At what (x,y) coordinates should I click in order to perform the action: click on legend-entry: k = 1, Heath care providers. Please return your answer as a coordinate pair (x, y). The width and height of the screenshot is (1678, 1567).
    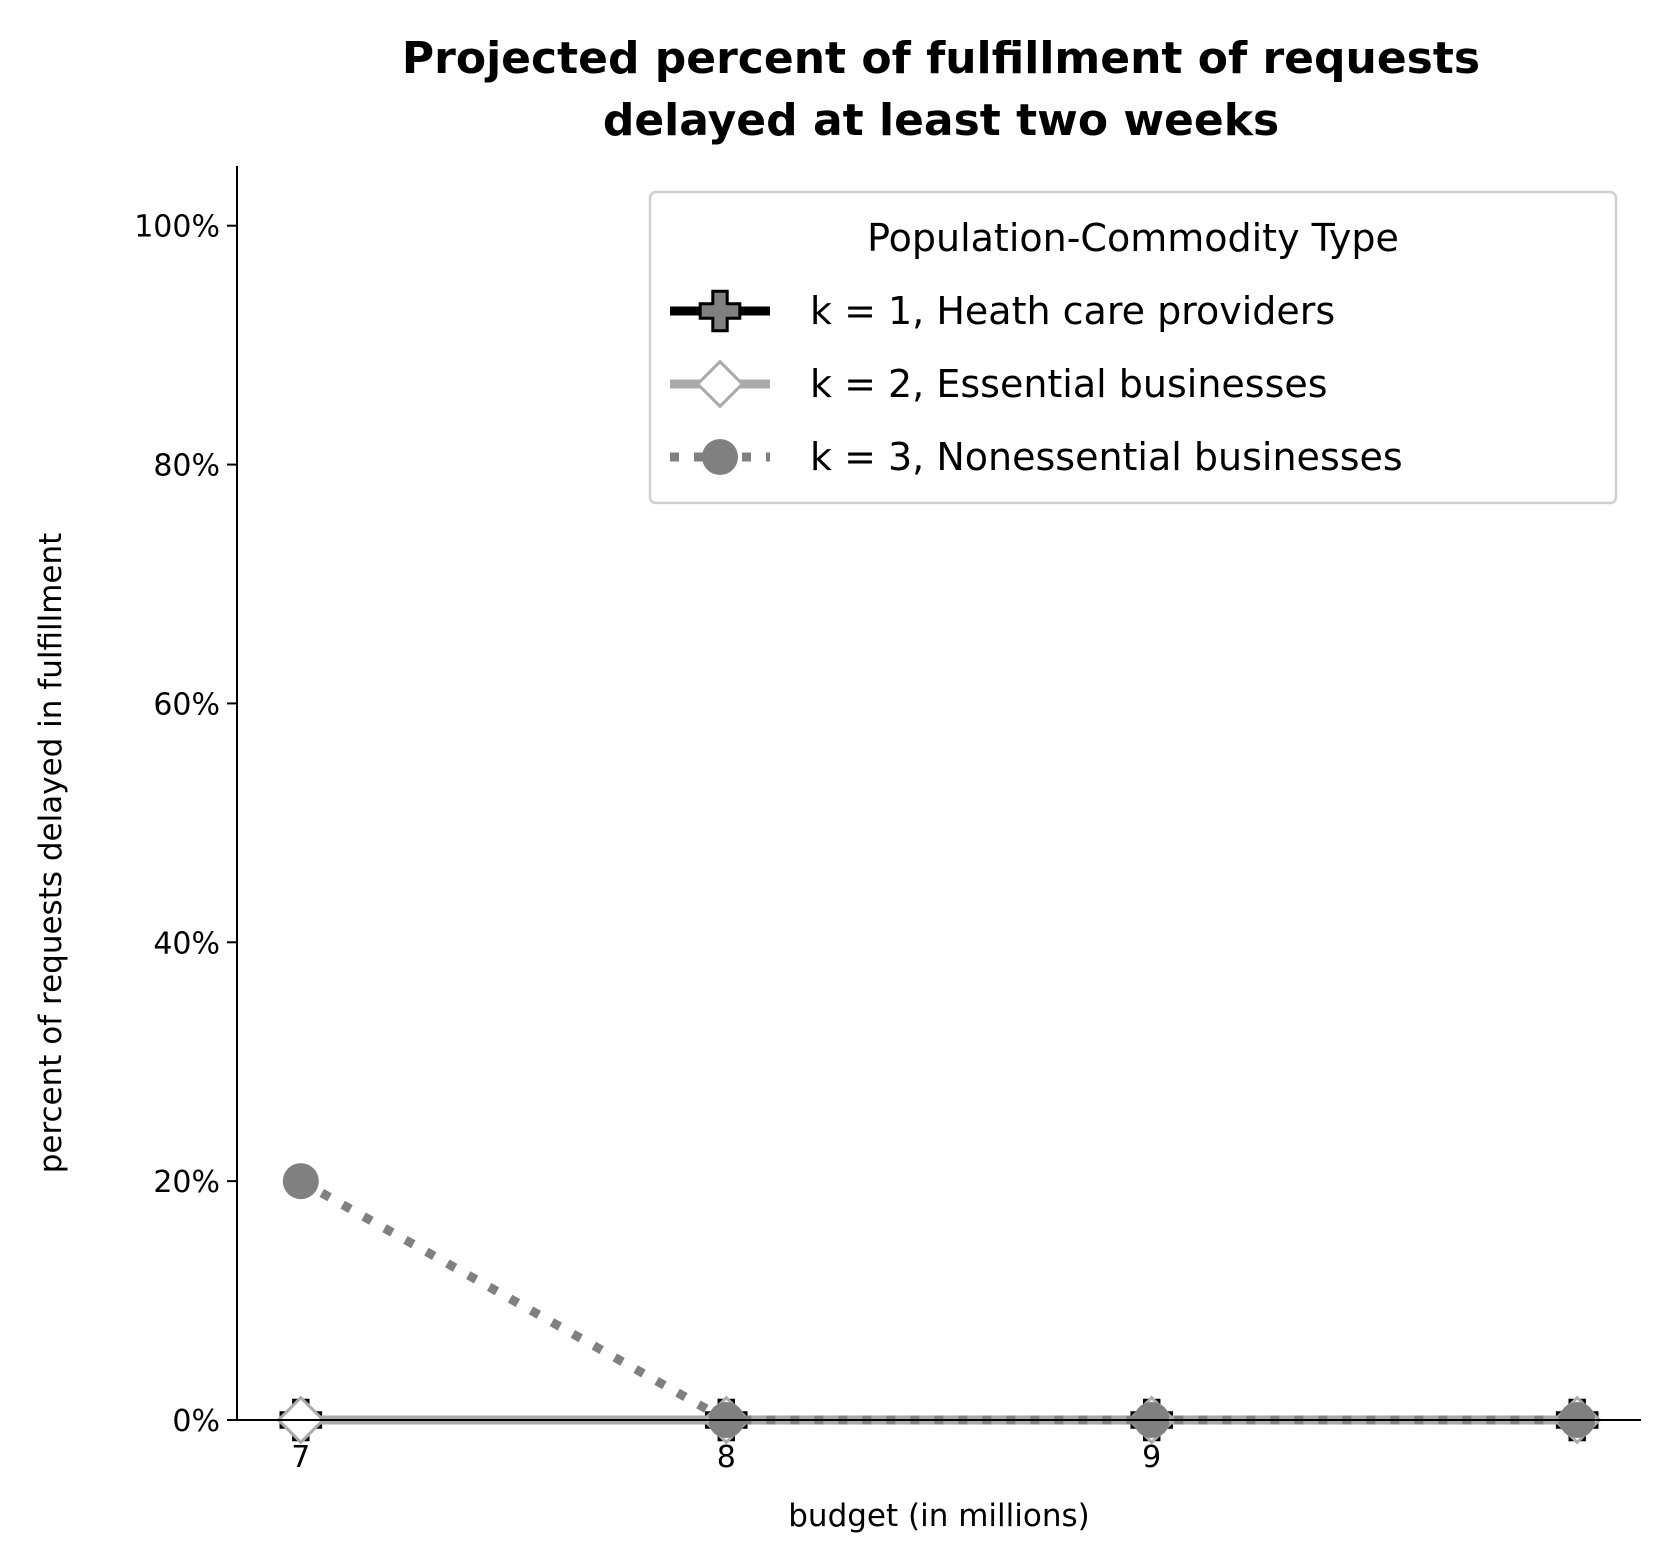
    Looking at the image, I should click on (1002, 311).